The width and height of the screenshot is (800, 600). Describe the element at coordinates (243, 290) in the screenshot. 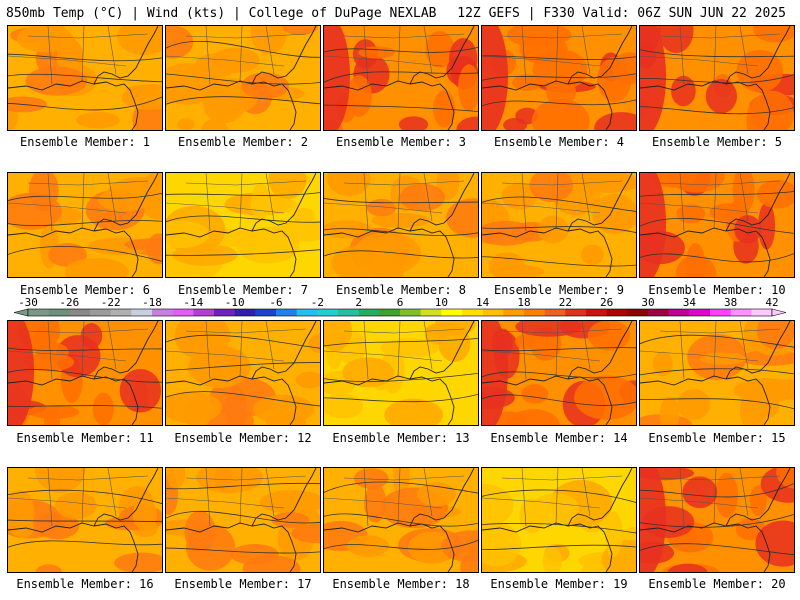

I see `ensemble-member-label: Ensemble Member: 7` at that location.